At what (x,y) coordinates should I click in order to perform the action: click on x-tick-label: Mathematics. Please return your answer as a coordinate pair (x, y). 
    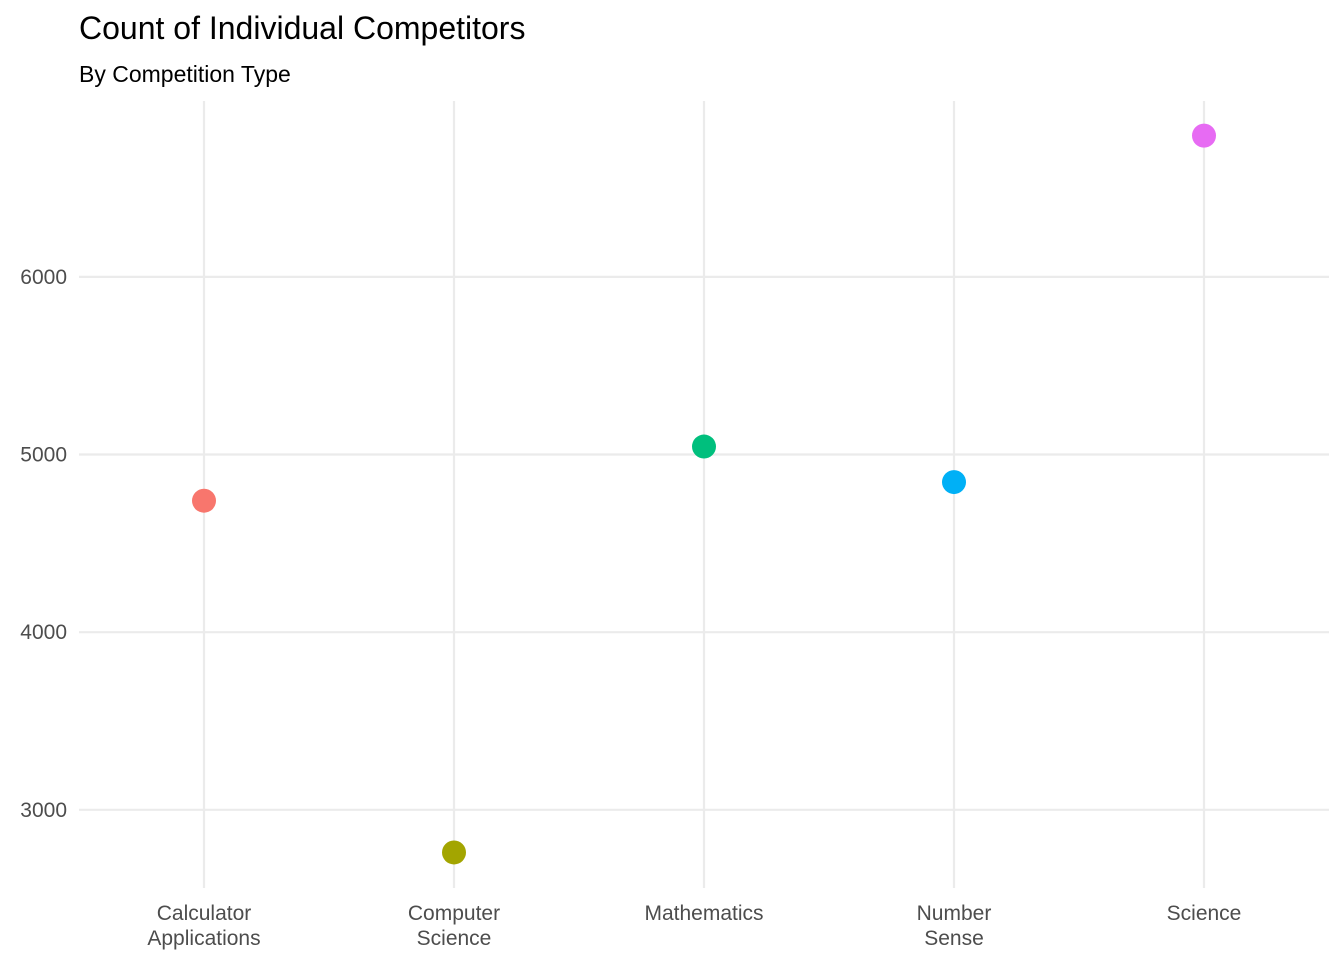
    Looking at the image, I should click on (703, 913).